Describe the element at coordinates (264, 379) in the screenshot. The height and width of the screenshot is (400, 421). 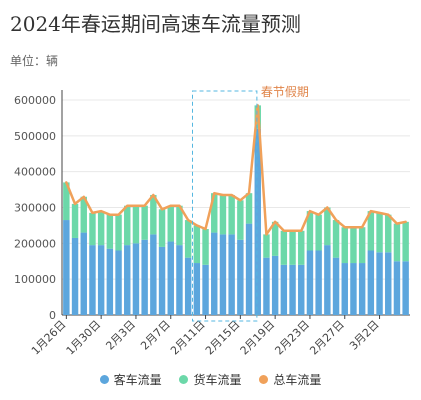
I see `legend-swatch-total` at that location.